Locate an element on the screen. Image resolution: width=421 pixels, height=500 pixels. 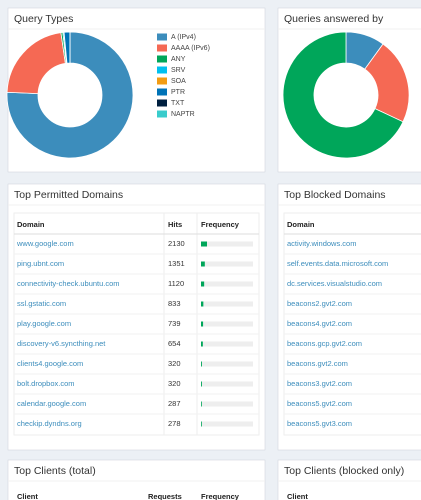
domain-link: activity.windows.com is located at coordinates (321, 243).